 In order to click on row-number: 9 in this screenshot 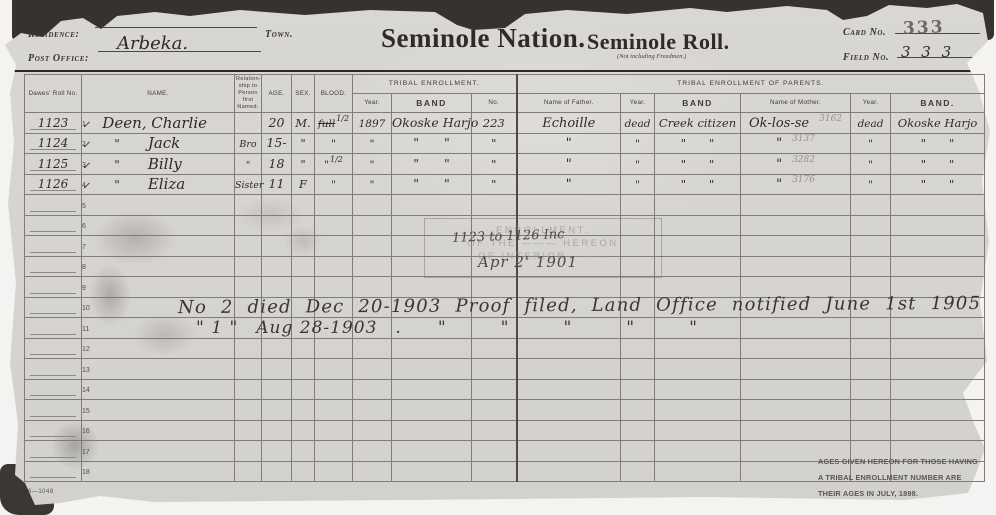, I will do `click(84, 288)`.